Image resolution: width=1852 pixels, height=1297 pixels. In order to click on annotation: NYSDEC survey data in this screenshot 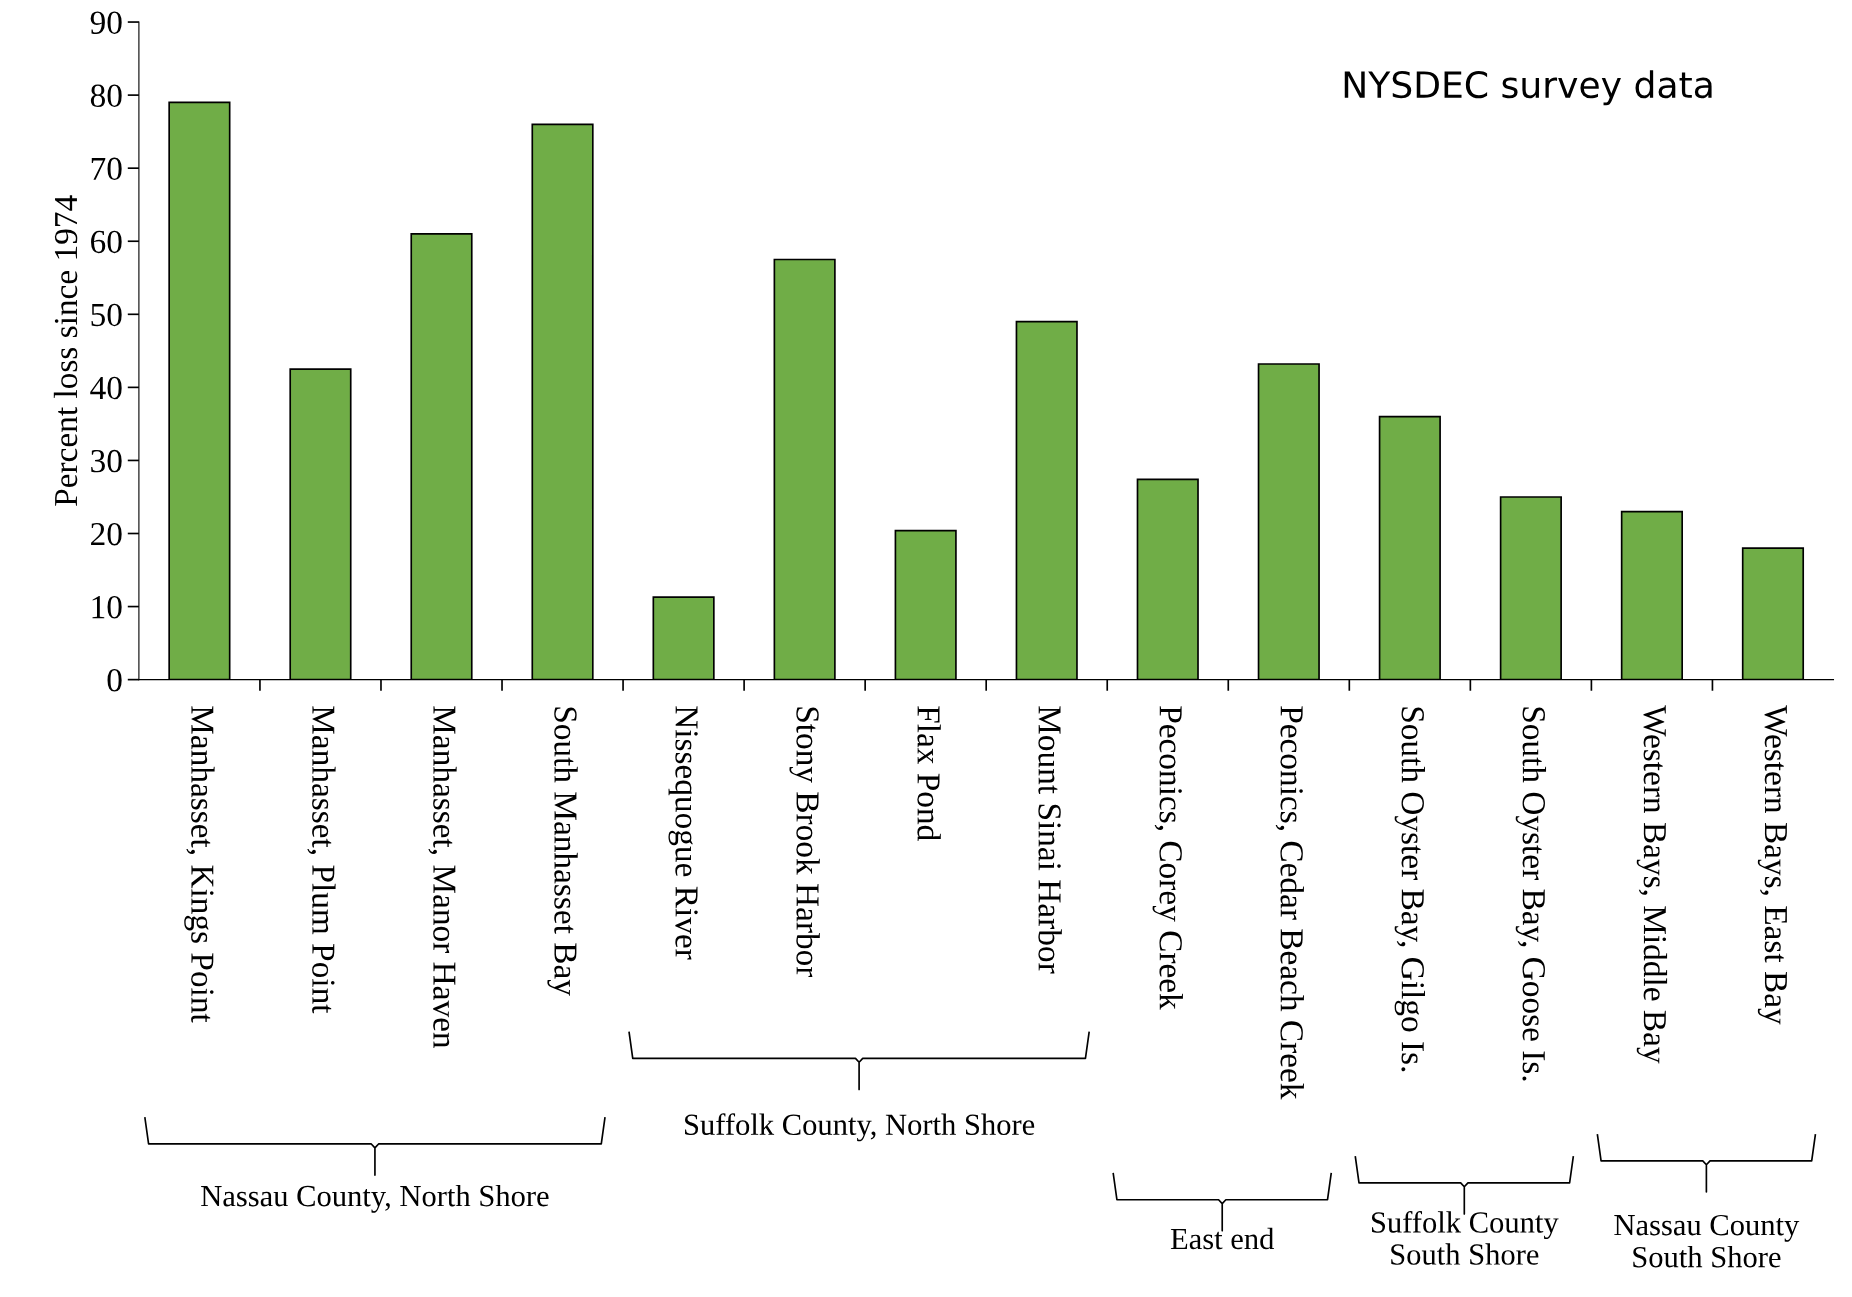, I will do `click(1528, 88)`.